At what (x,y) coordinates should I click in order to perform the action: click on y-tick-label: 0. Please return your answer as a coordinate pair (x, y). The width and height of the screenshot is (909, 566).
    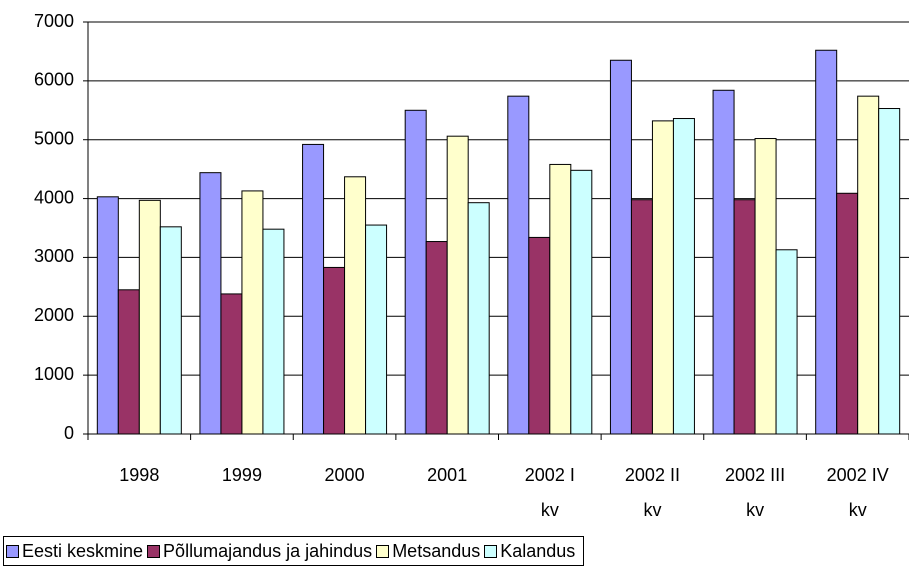
    Looking at the image, I should click on (69, 433).